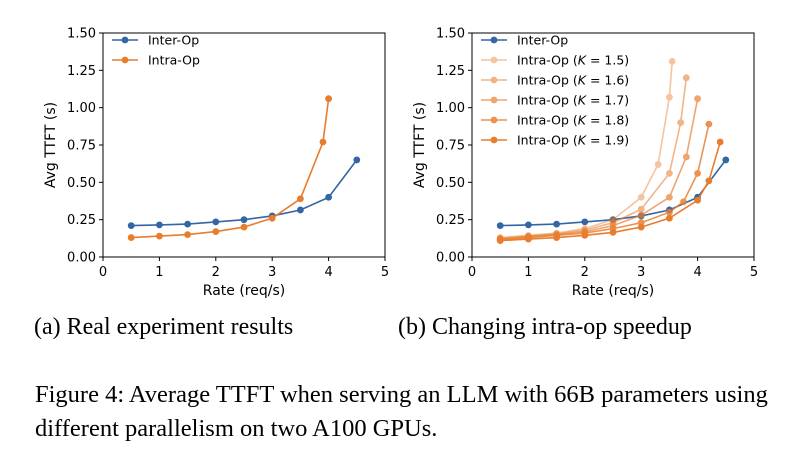 The image size is (802, 466). What do you see at coordinates (573, 140) in the screenshot?
I see `legend-label: Intra-Op (K = 1.9)` at bounding box center [573, 140].